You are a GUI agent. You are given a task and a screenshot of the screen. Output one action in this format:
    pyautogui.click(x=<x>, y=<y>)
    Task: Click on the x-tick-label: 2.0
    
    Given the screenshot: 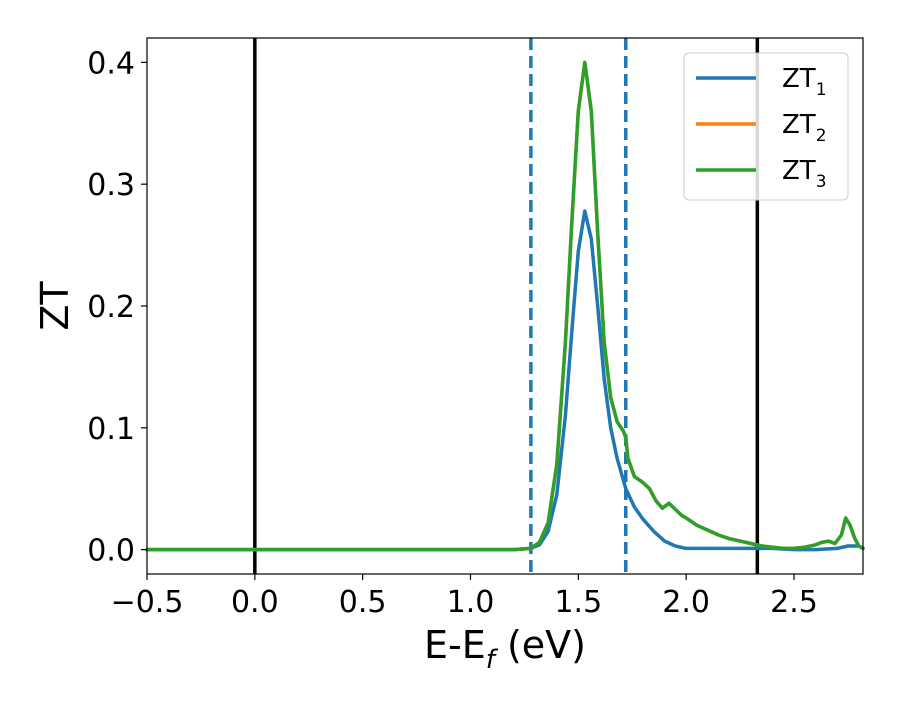 What is the action you would take?
    pyautogui.click(x=686, y=602)
    